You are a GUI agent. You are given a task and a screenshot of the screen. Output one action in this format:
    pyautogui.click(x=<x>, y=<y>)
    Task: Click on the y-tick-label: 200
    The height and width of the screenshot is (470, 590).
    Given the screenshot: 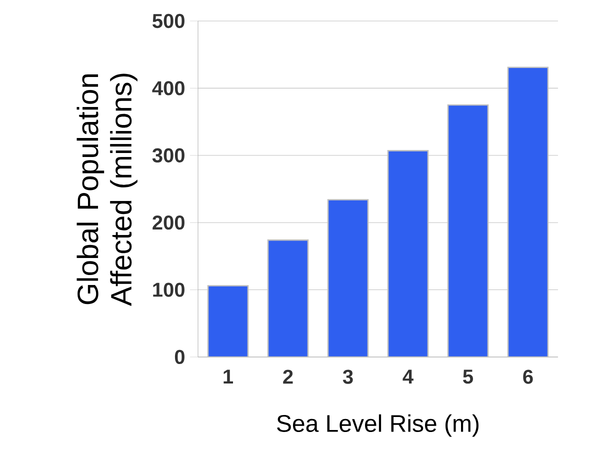 What is the action you would take?
    pyautogui.click(x=168, y=223)
    